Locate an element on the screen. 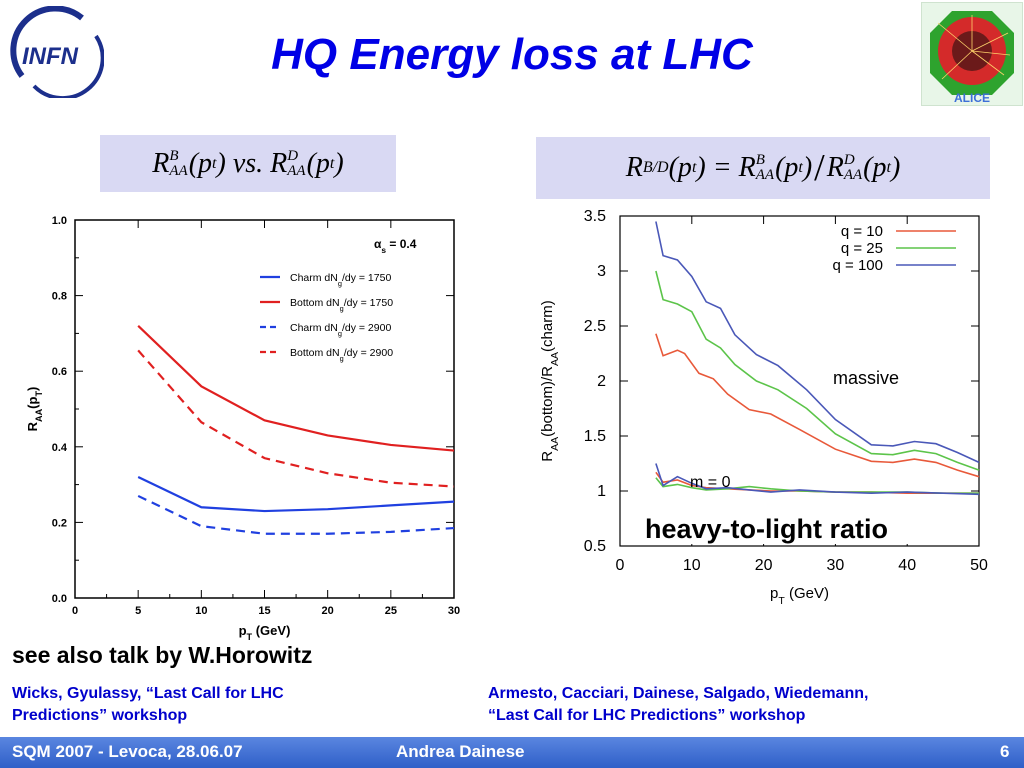 The height and width of the screenshot is (768, 1024). footer-page-number: 6 is located at coordinates (1005, 751).